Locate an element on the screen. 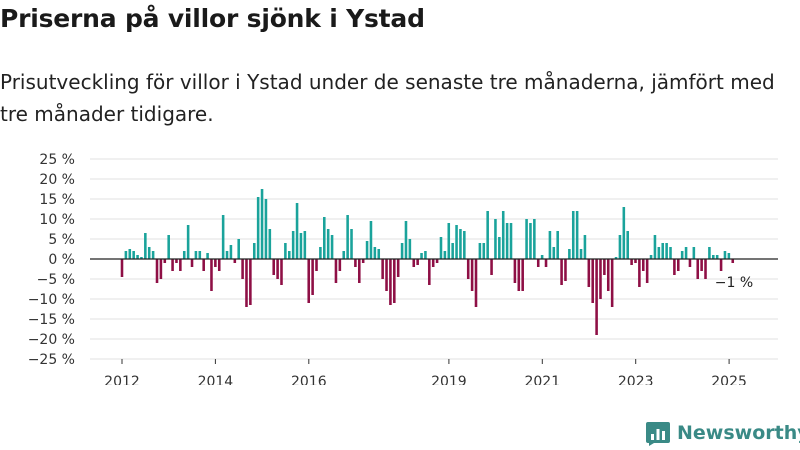 The image size is (800, 450). y-tick-label: 0 % is located at coordinates (61, 260).